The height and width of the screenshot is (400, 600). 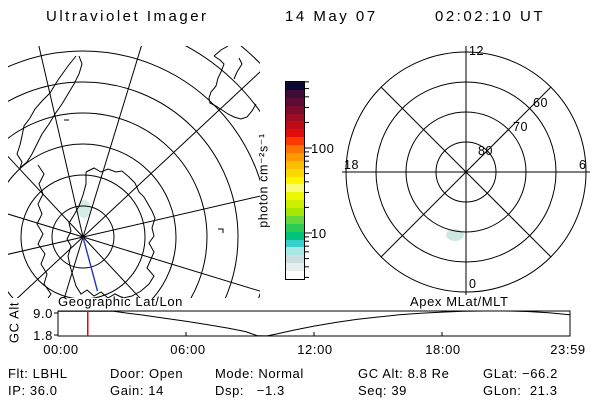 I want to click on gc-ytick-9: 9.0, so click(x=43, y=313).